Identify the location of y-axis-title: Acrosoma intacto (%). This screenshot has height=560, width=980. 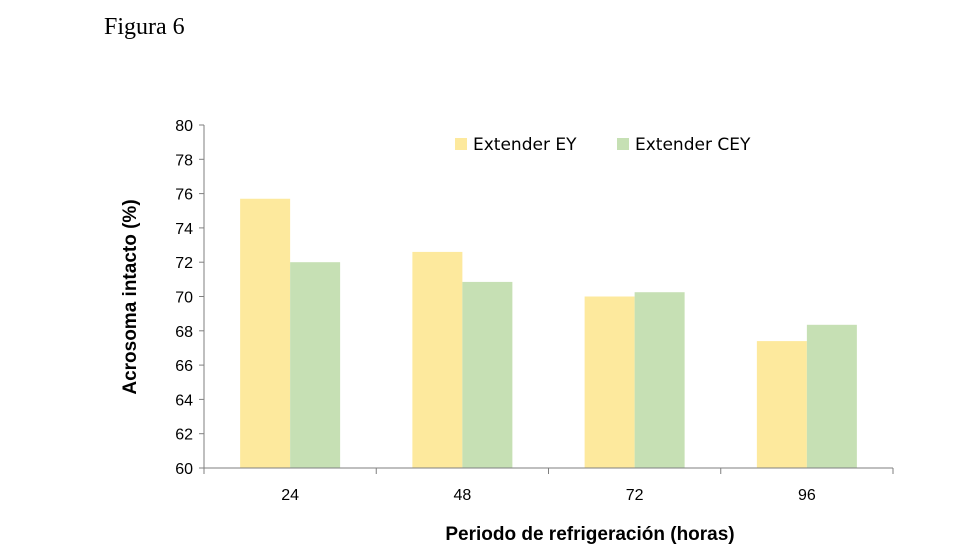
(130, 296).